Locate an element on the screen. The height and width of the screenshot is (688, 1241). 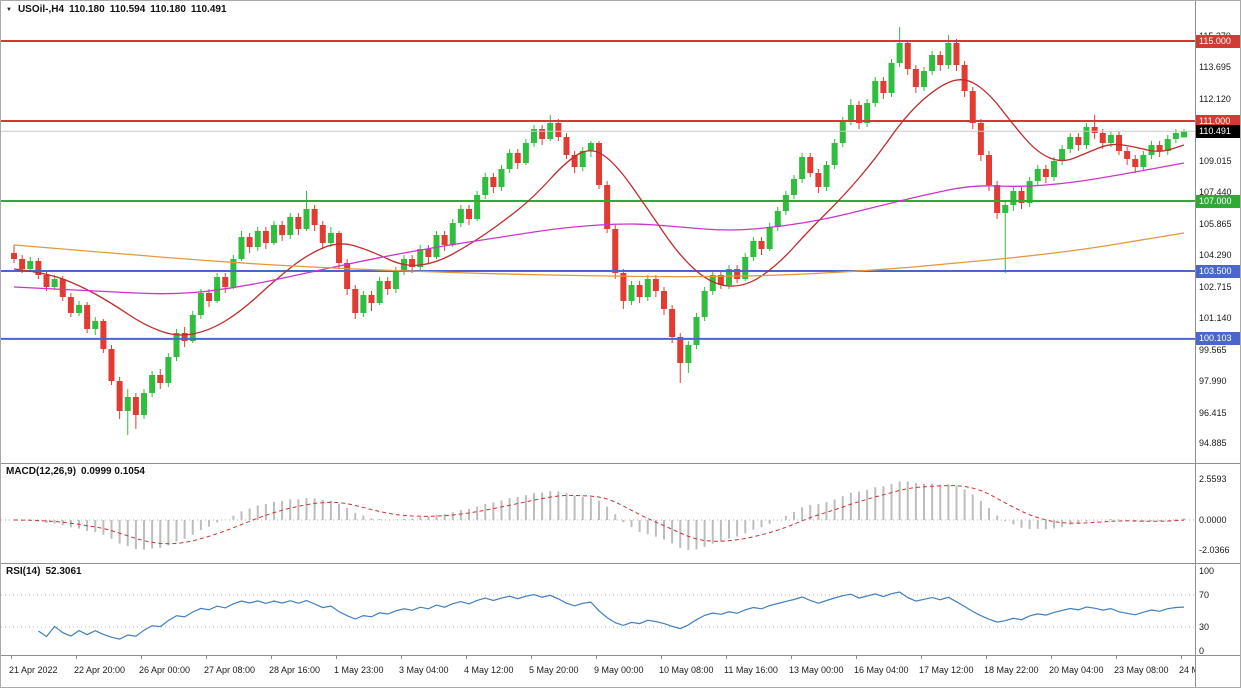
time-axis-label: 5 May 20:00 is located at coordinates (554, 670).